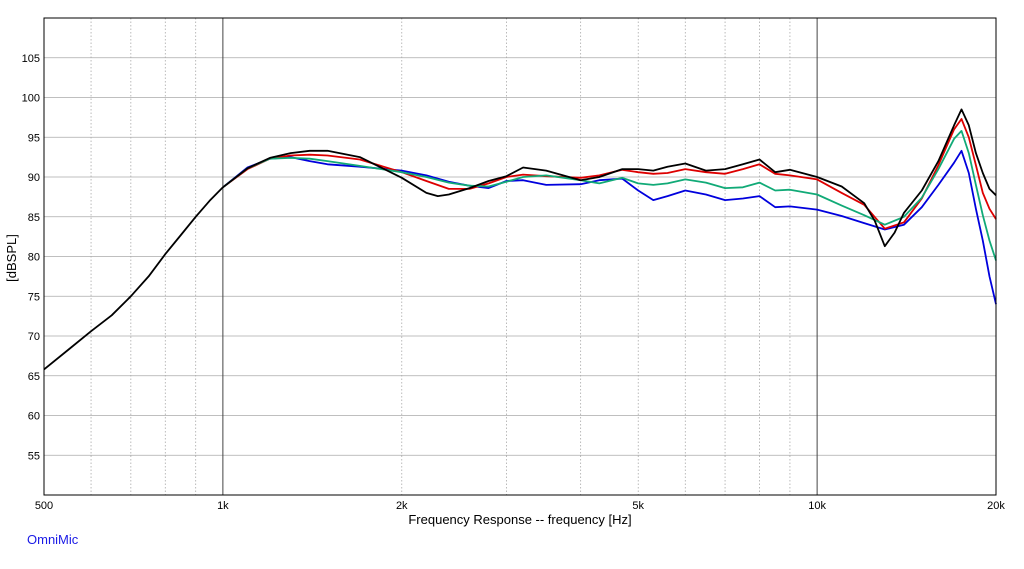 The image size is (1024, 569). What do you see at coordinates (53, 539) in the screenshot?
I see `brand-label: OmniMic` at bounding box center [53, 539].